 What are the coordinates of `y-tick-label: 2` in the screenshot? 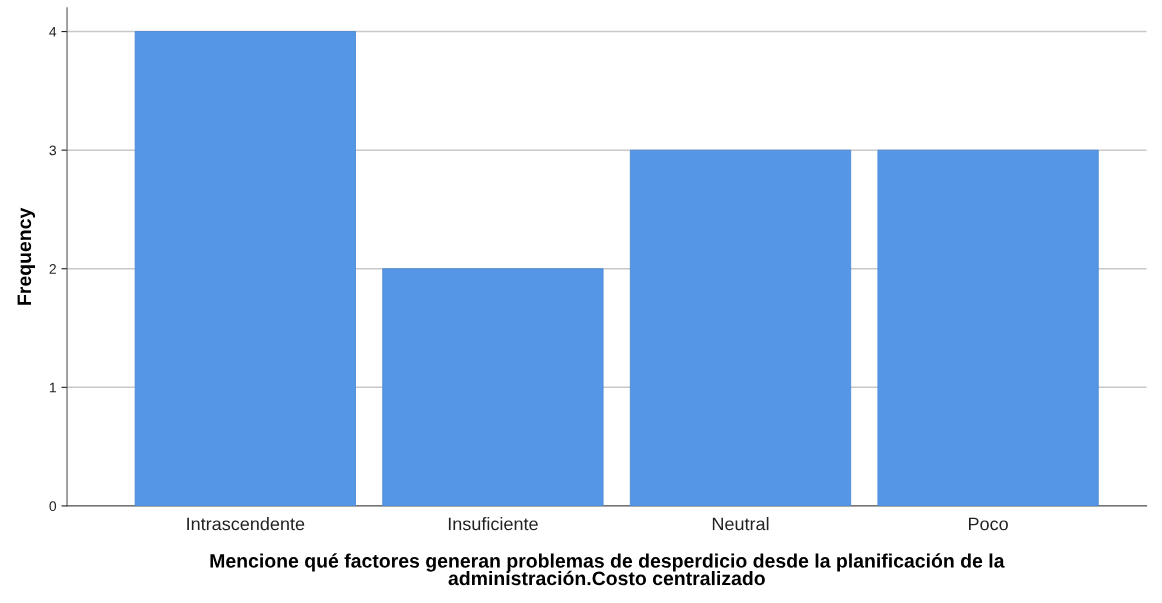 It's located at (52, 269).